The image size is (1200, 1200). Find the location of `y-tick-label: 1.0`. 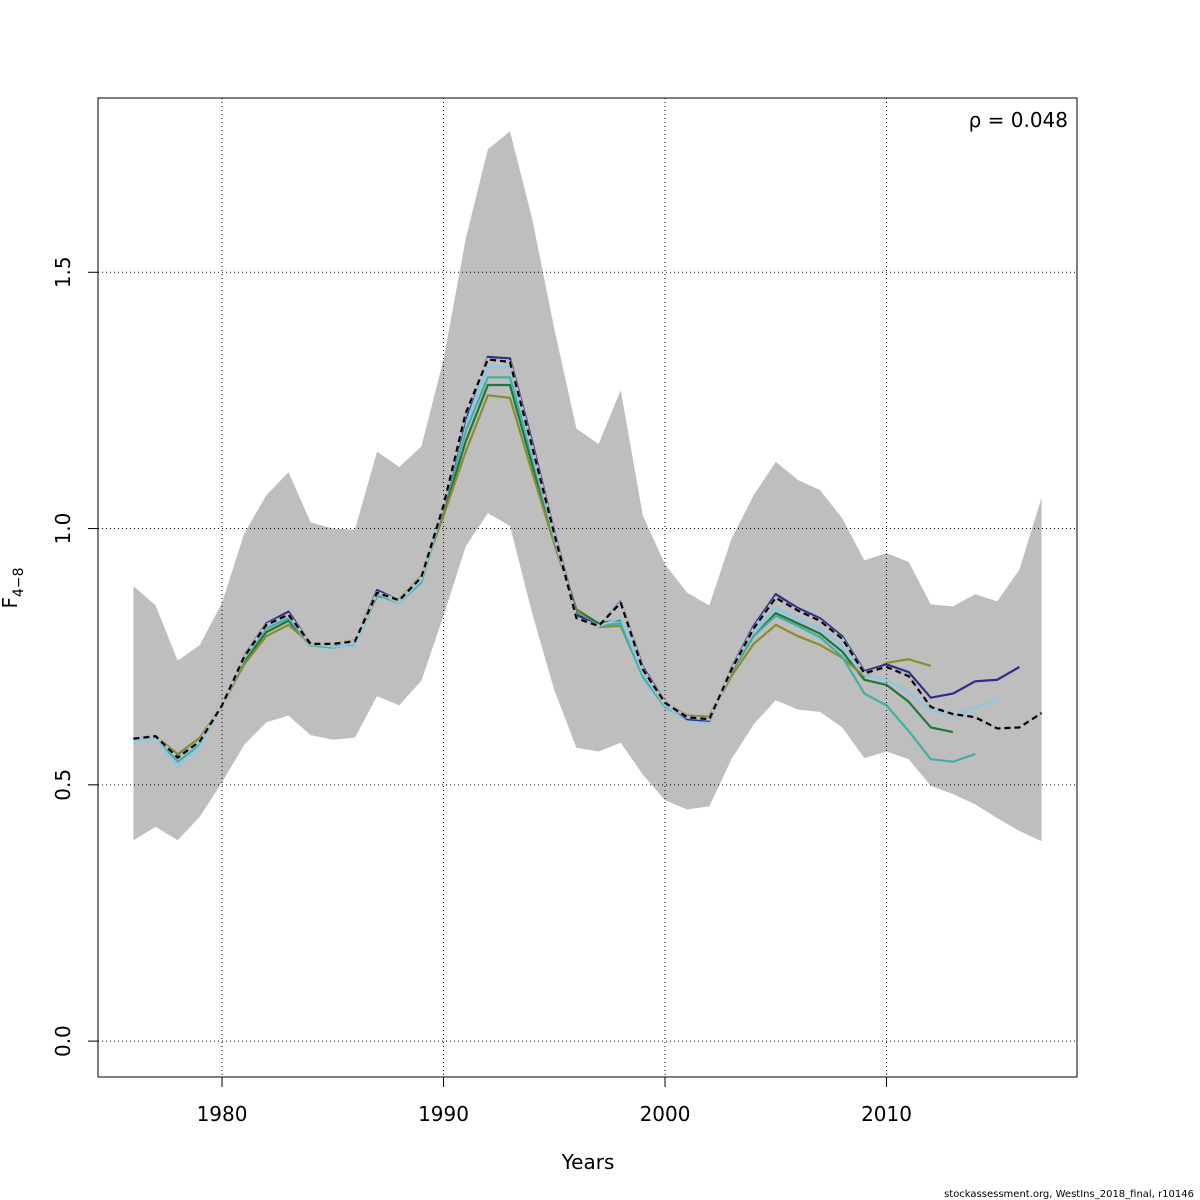

y-tick-label: 1.0 is located at coordinates (63, 529).